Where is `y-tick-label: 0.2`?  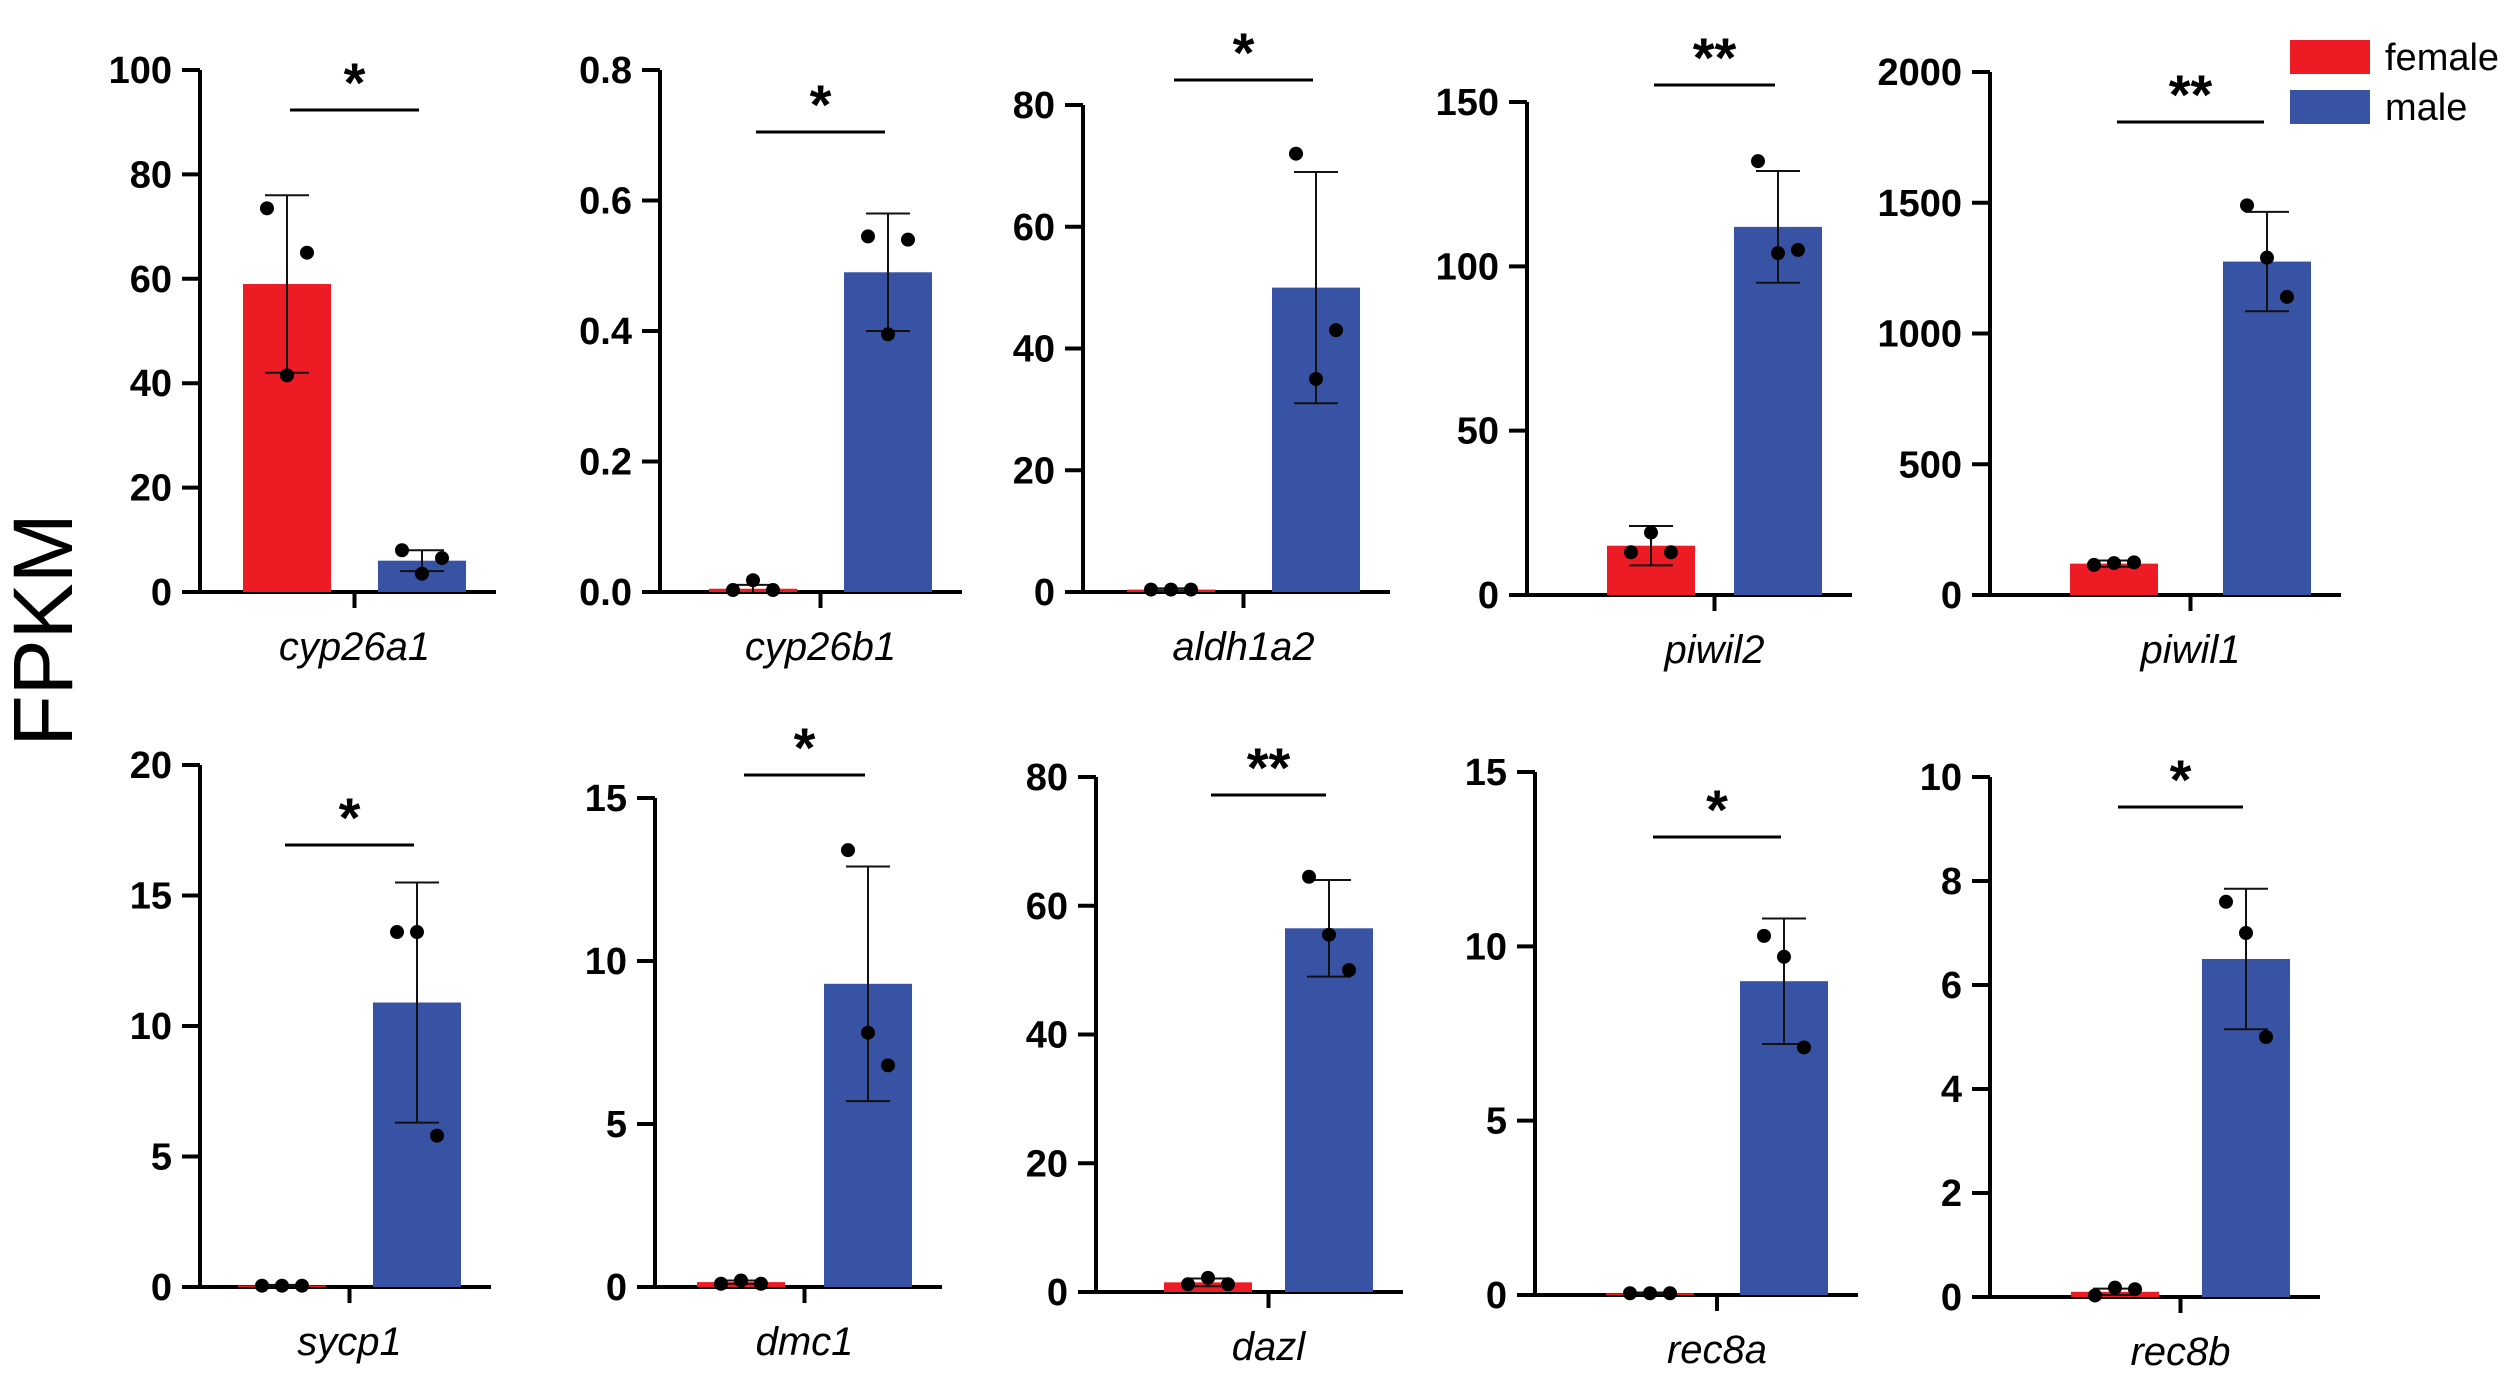
y-tick-label: 0.2 is located at coordinates (605, 463).